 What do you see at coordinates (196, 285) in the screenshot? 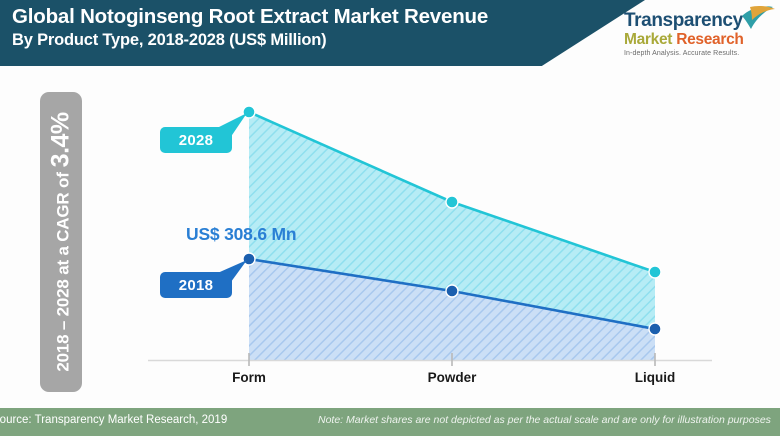
I see `legend-callout-2018: 2018` at bounding box center [196, 285].